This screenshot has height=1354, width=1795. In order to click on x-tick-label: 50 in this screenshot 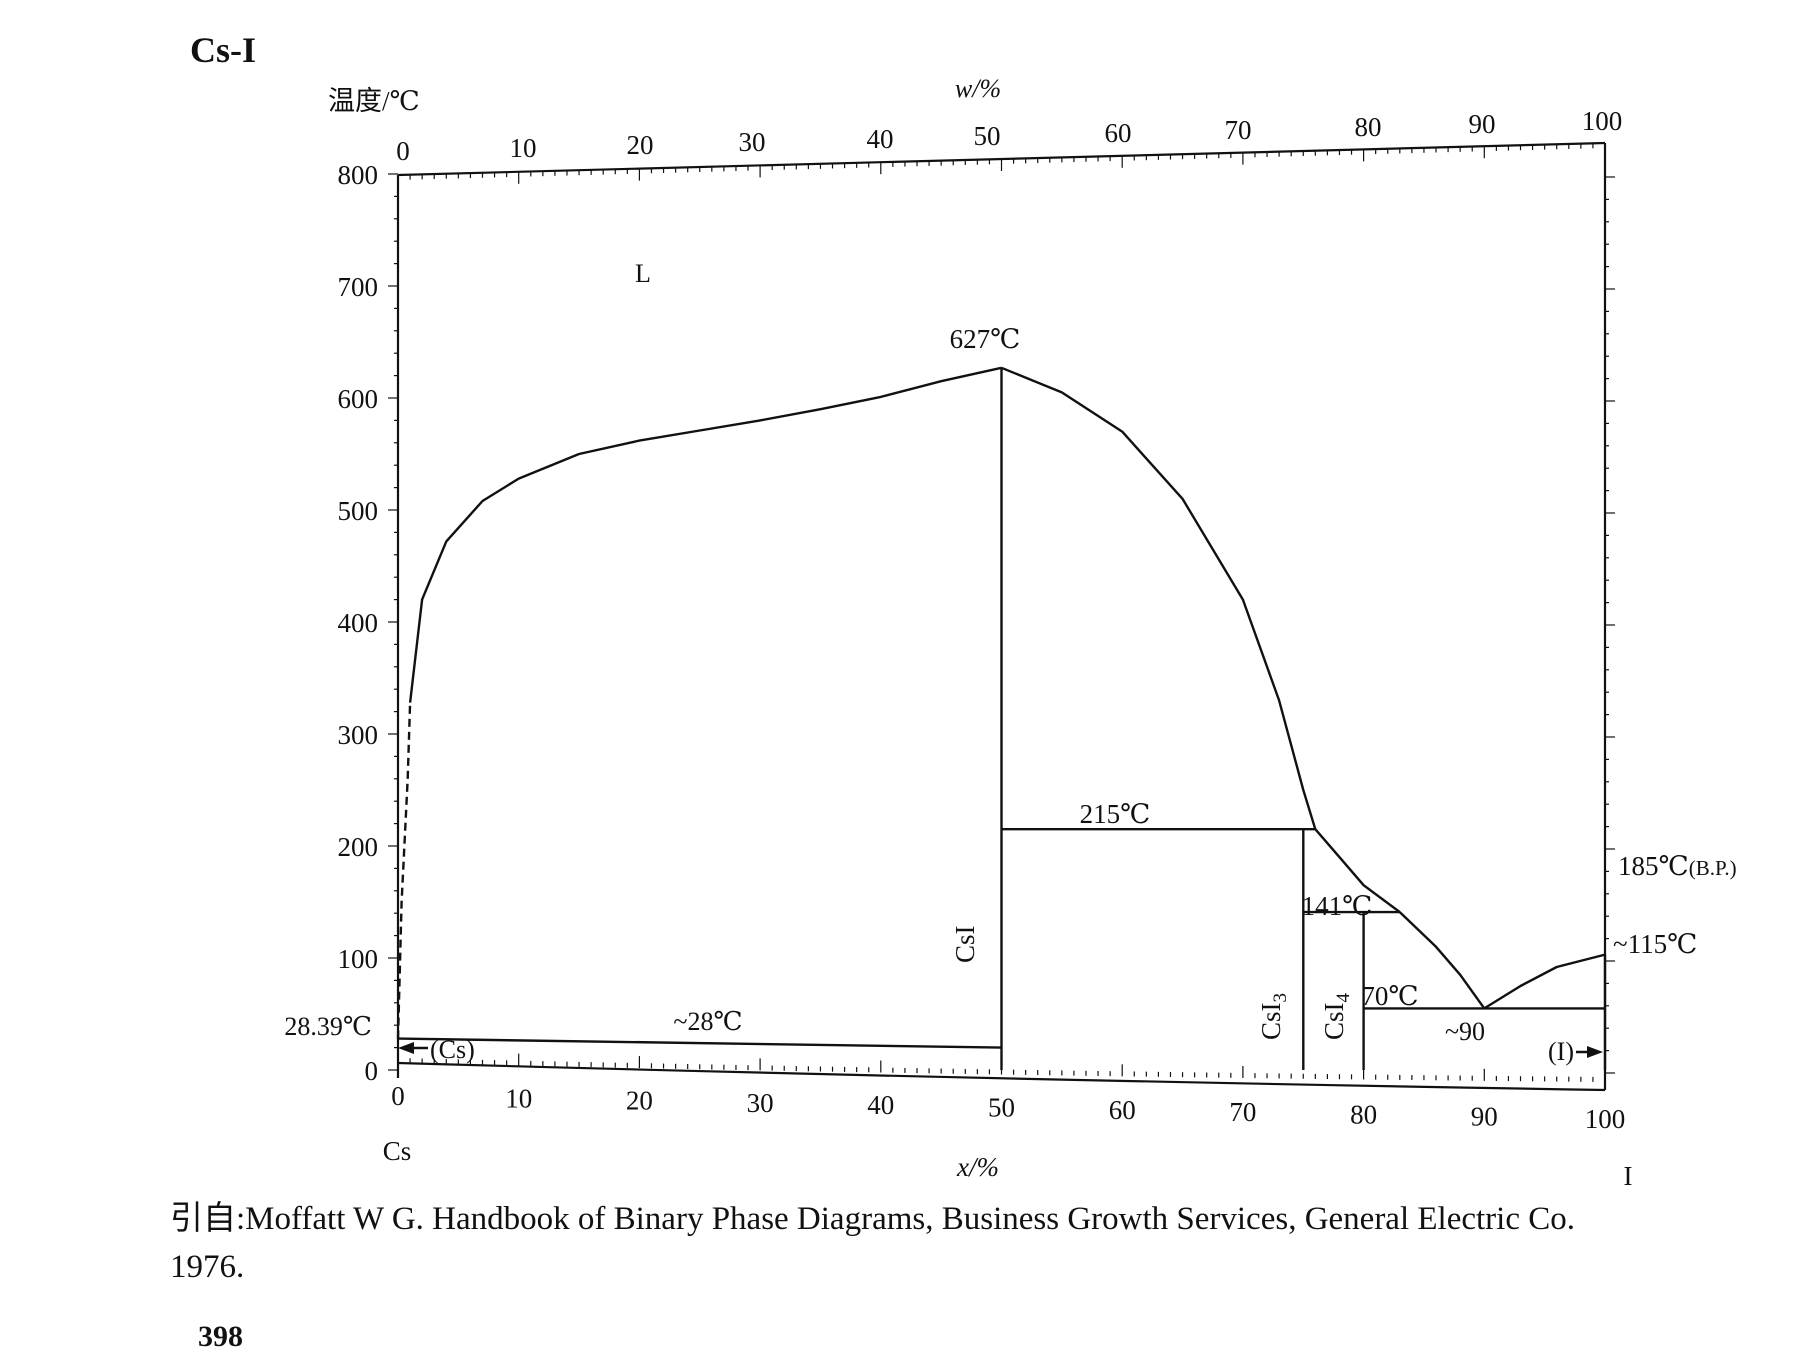, I will do `click(1001, 1108)`.